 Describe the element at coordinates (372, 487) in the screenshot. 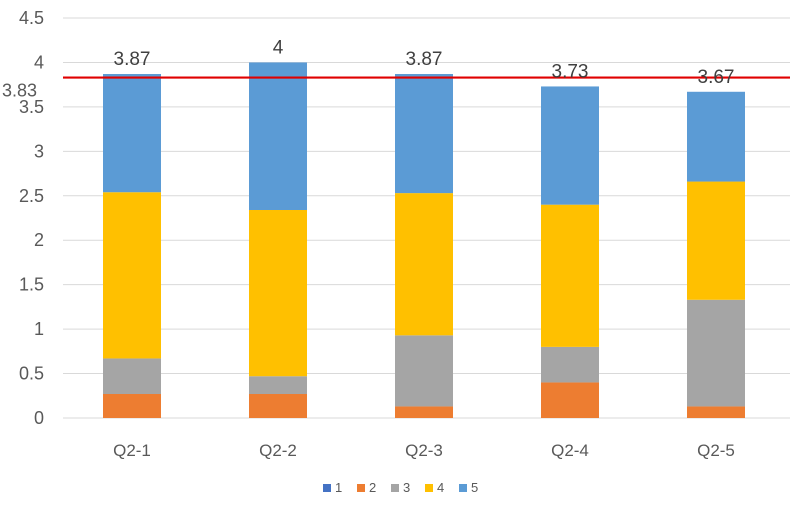

I see `legend-label: 2` at that location.